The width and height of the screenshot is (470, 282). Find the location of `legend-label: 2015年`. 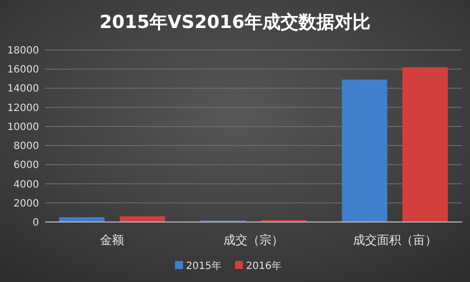

legend-label: 2015年 is located at coordinates (204, 266).